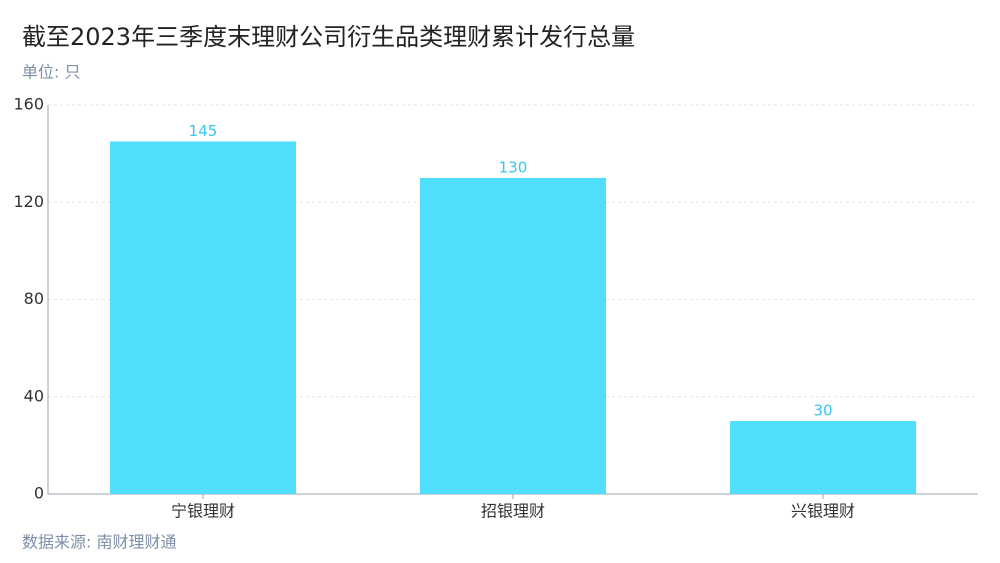  I want to click on x-tick-label: 兴银理财, so click(823, 511).